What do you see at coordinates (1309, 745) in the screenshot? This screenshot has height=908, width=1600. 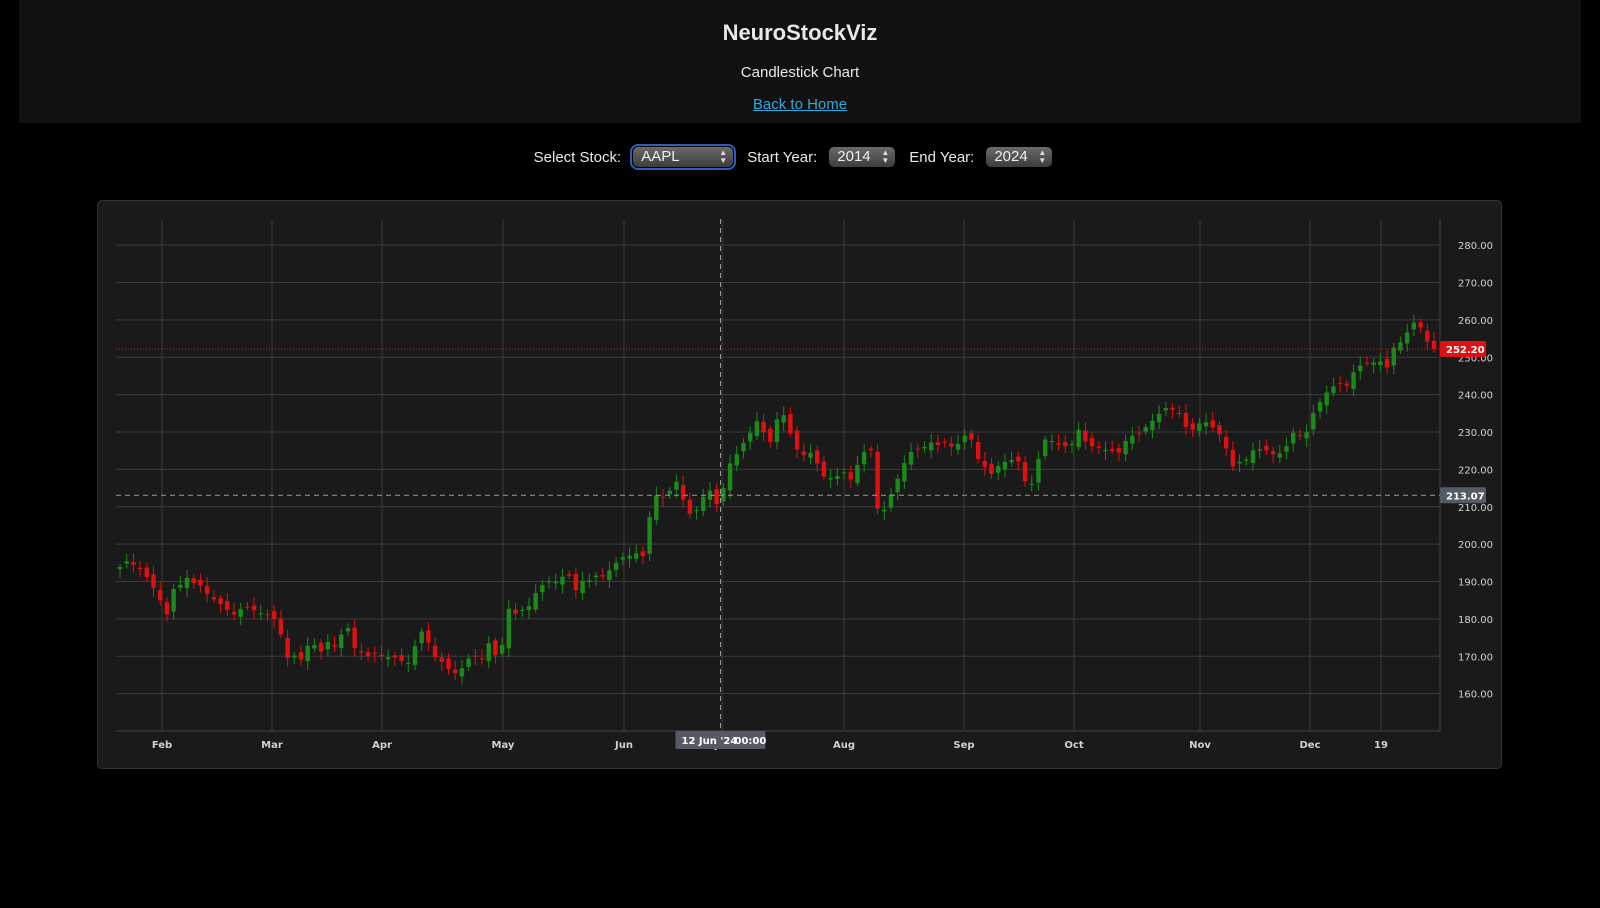 I see `x-tick-label: Dec` at bounding box center [1309, 745].